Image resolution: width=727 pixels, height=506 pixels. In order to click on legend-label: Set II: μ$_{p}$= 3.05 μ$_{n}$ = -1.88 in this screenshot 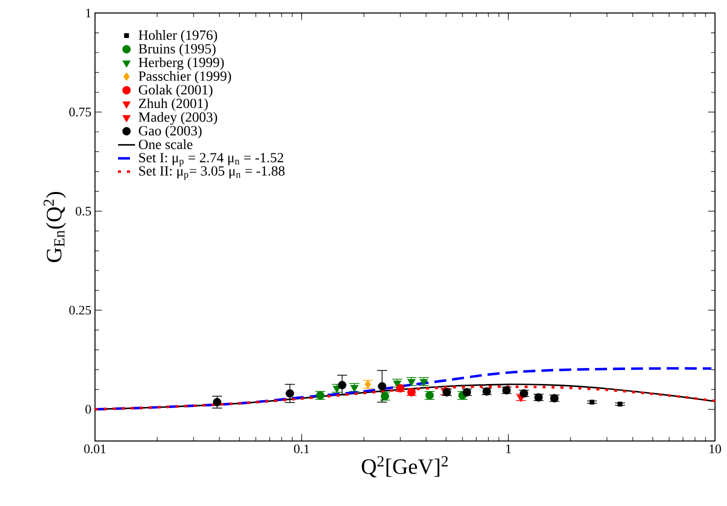, I will do `click(212, 173)`.